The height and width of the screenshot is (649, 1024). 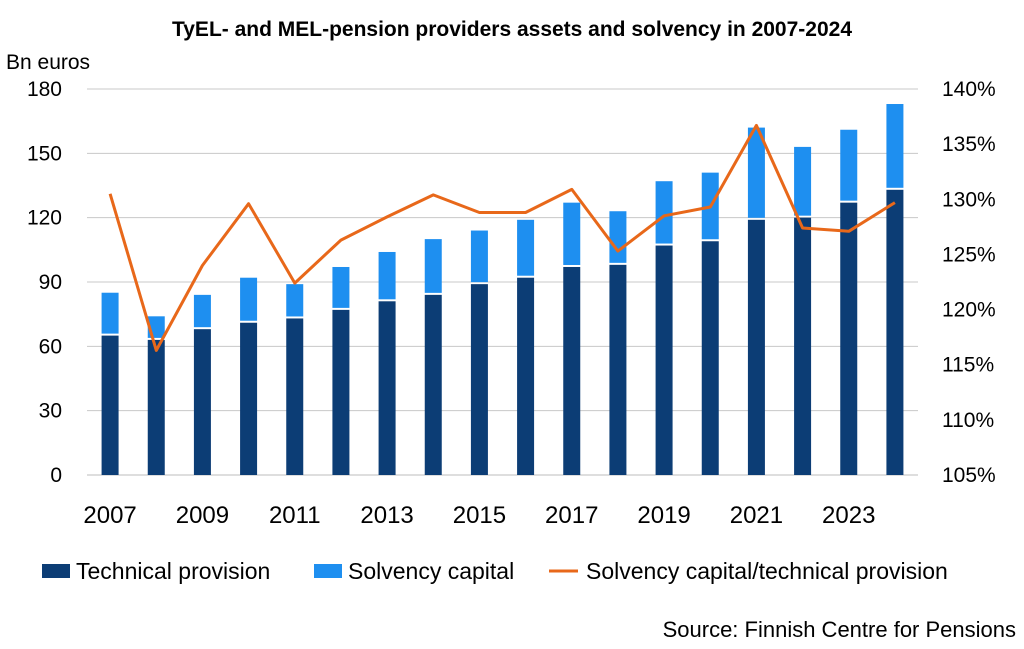 I want to click on y2-tick-label: 140%, so click(x=969, y=89).